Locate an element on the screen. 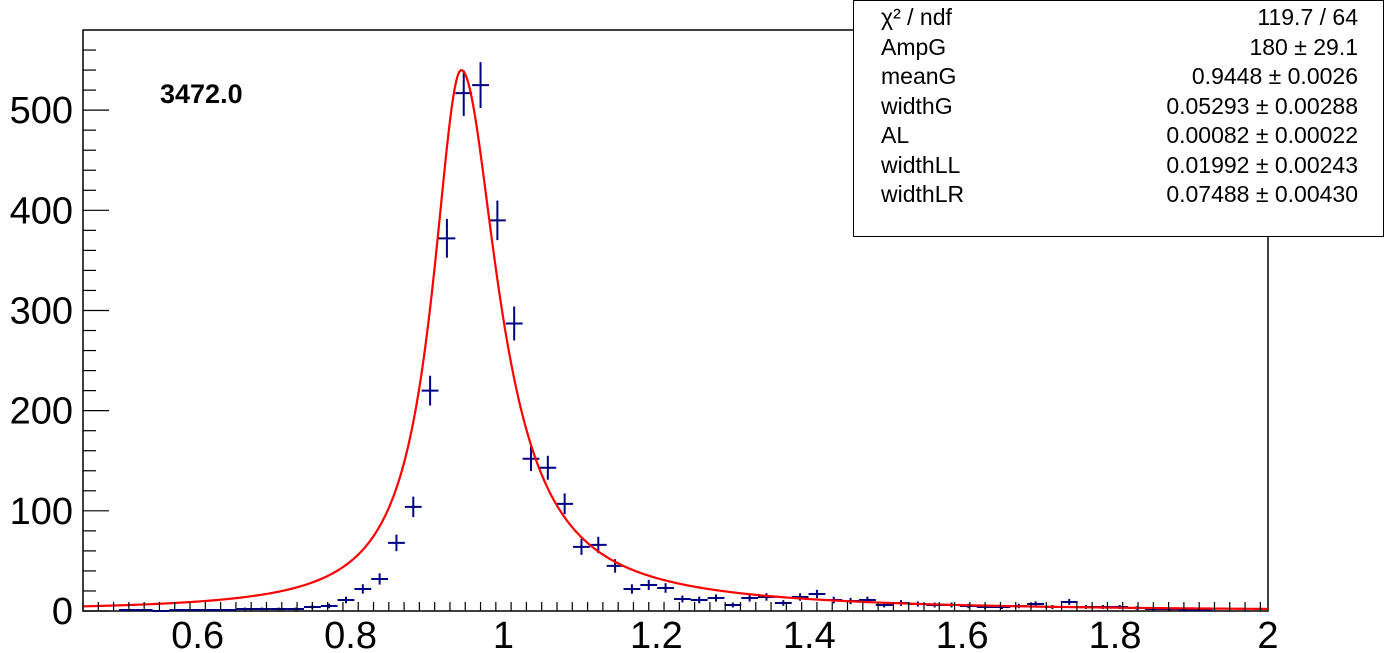 The image size is (1386, 653). stat-value: 0.07488 ± 0.00430 is located at coordinates (1262, 194).